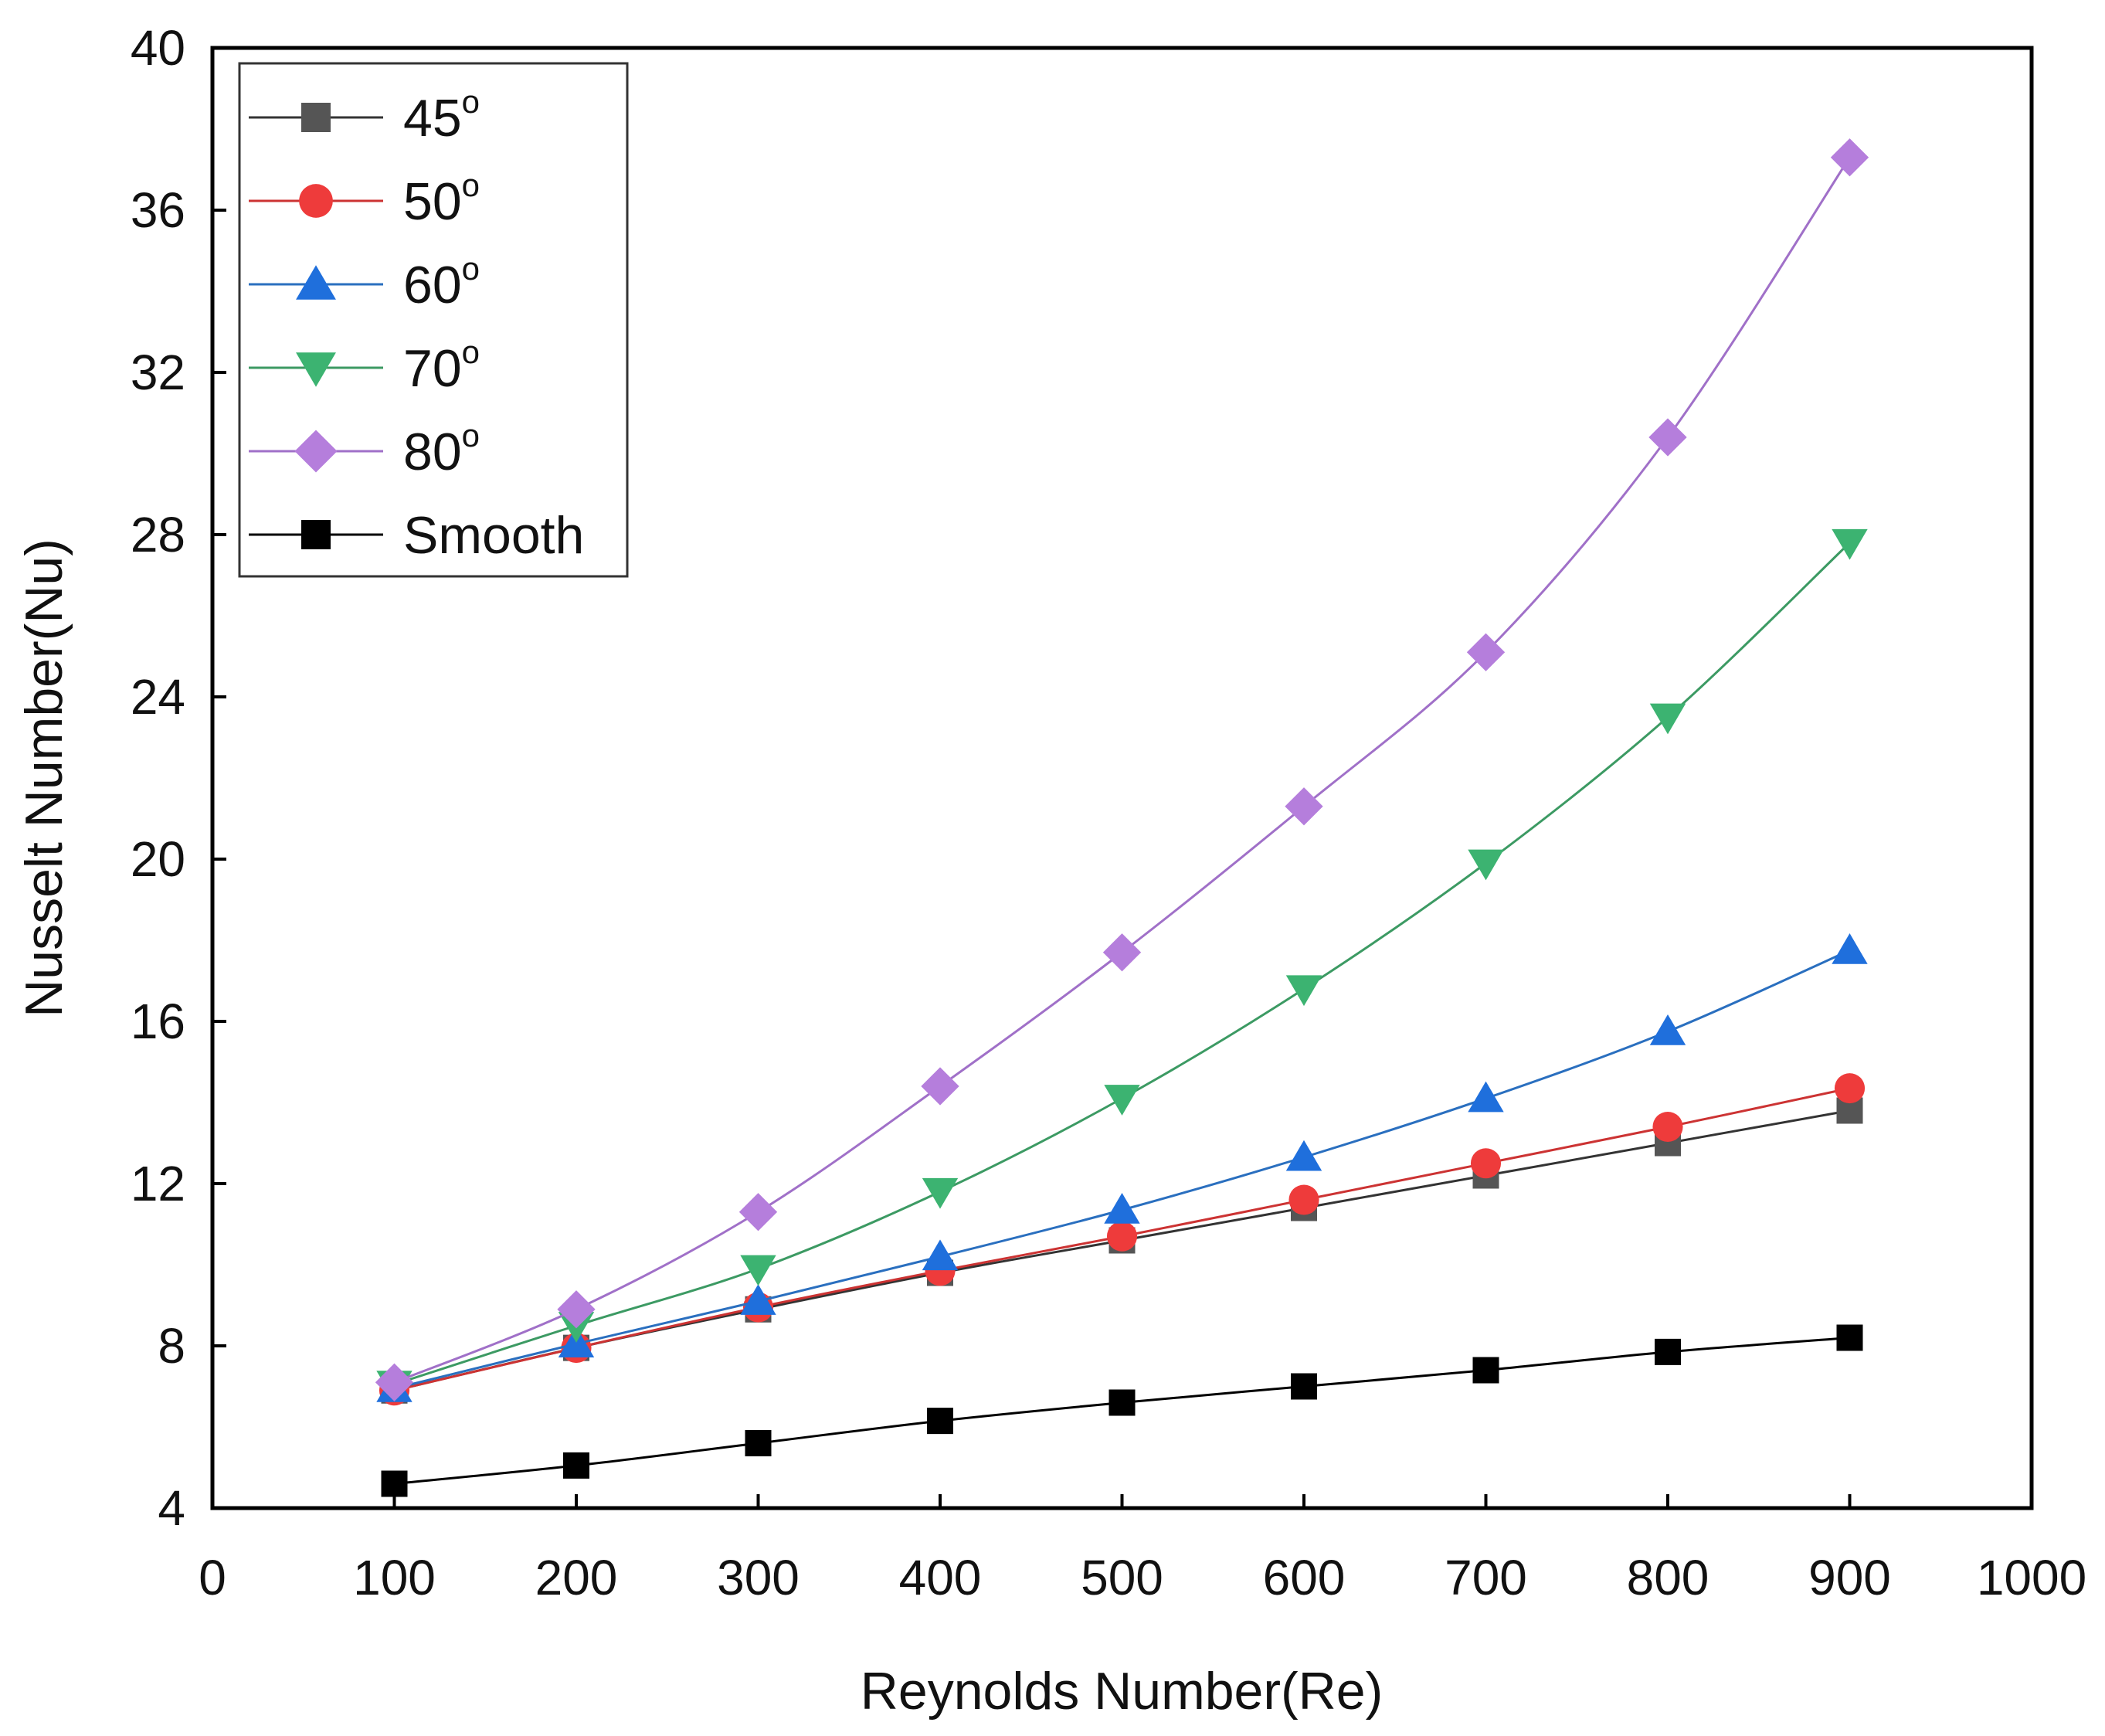 The width and height of the screenshot is (2105, 1736). I want to click on y-tick-label: 20, so click(158, 859).